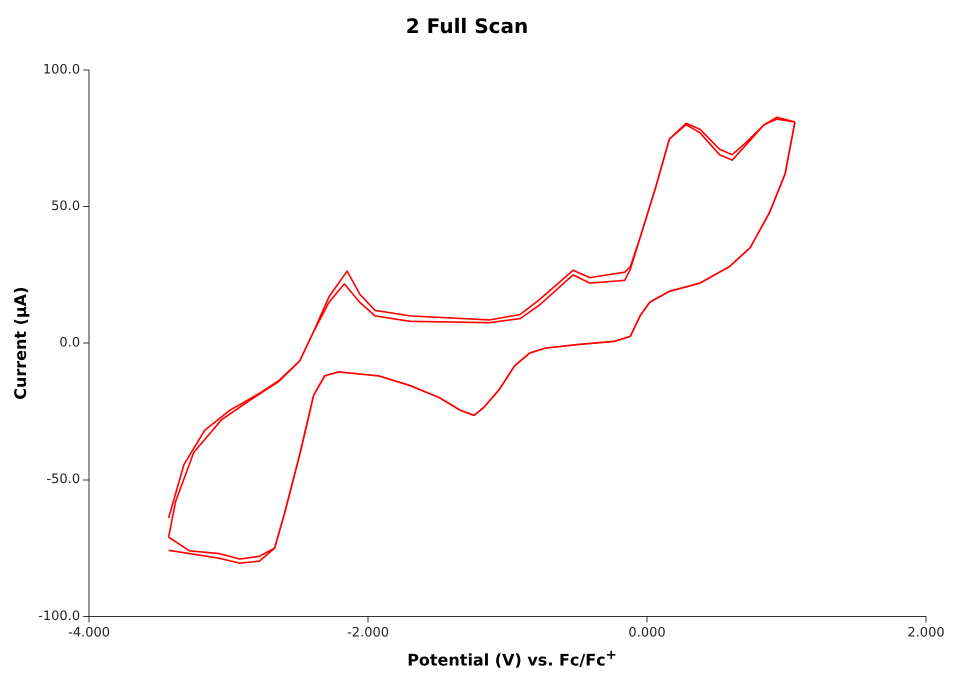 The width and height of the screenshot is (964, 694). Describe the element at coordinates (65, 206) in the screenshot. I see `y-tick-label: 50.0` at that location.